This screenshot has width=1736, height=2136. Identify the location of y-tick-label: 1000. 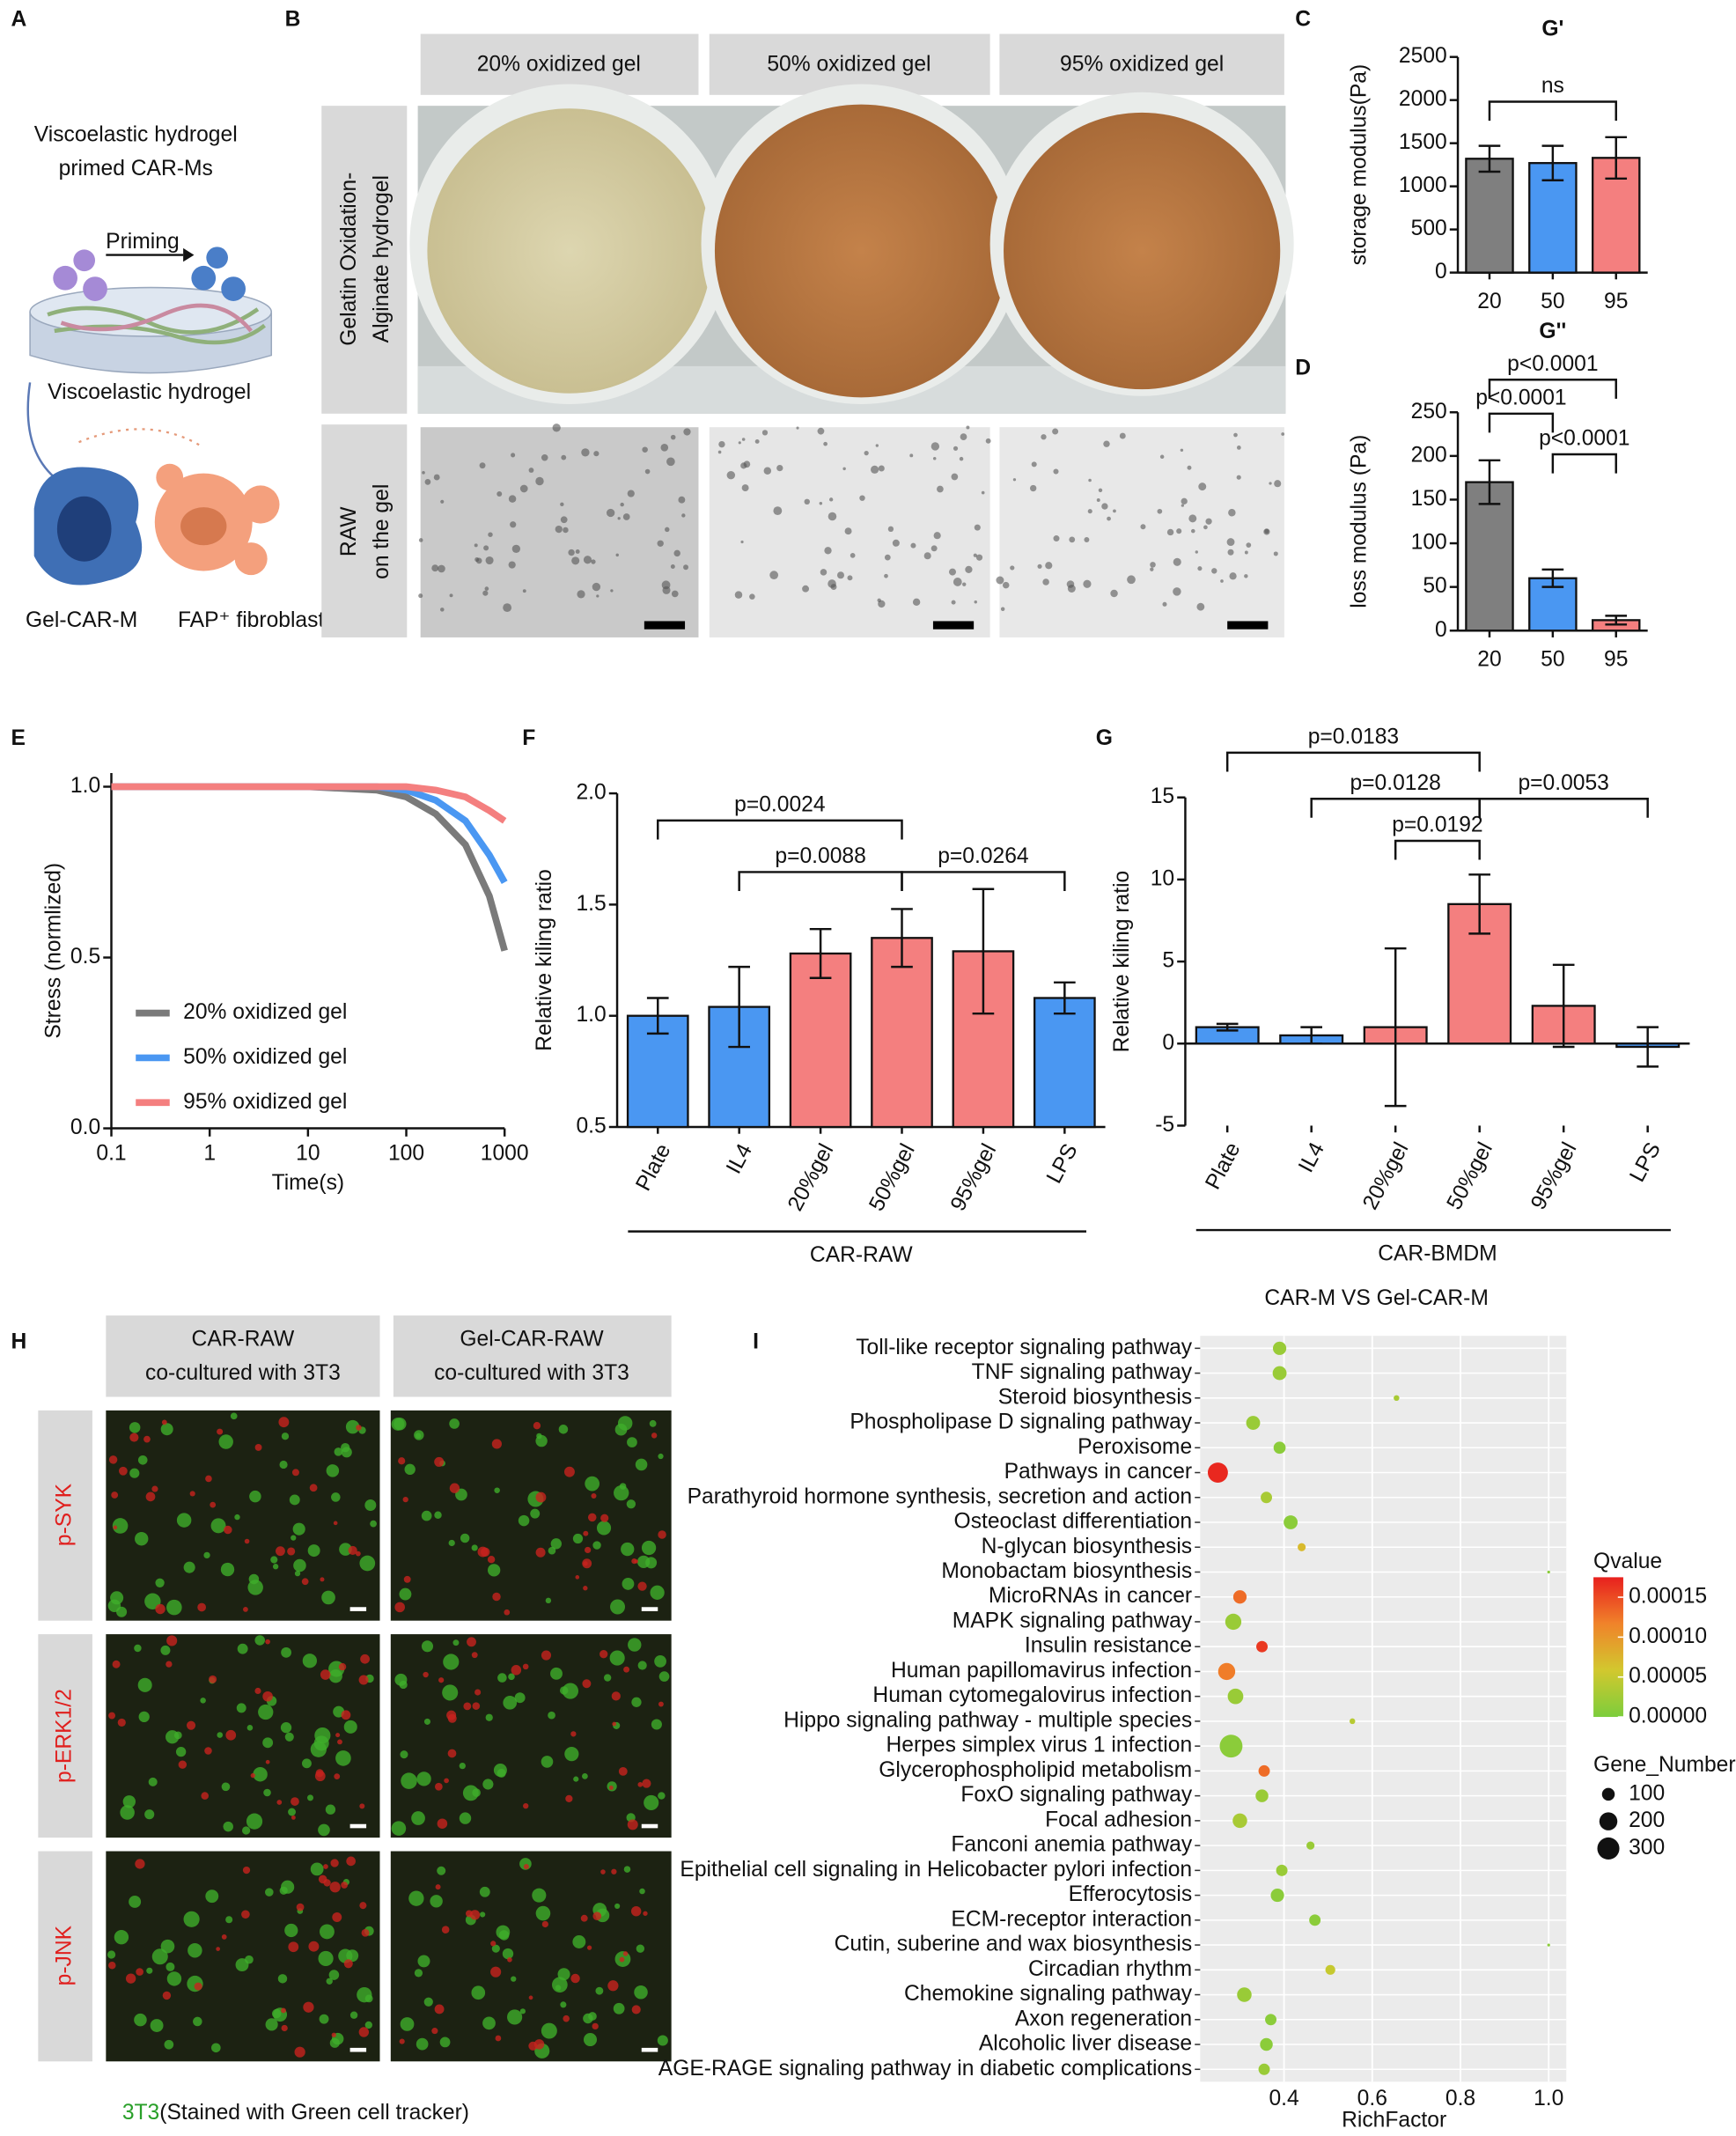
(1423, 185).